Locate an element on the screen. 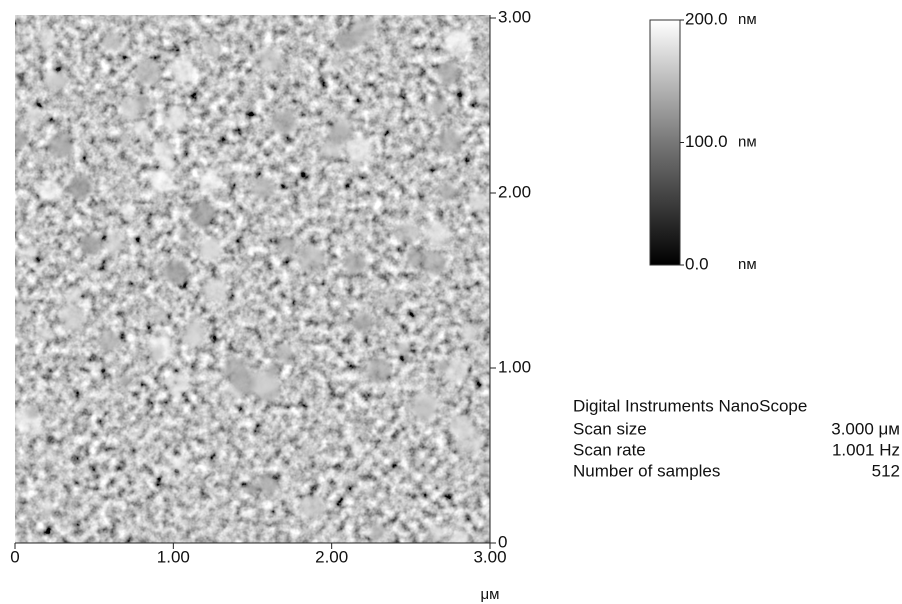 Image resolution: width=902 pixels, height=604 pixels. x-tick-label: 3.00 is located at coordinates (489, 556).